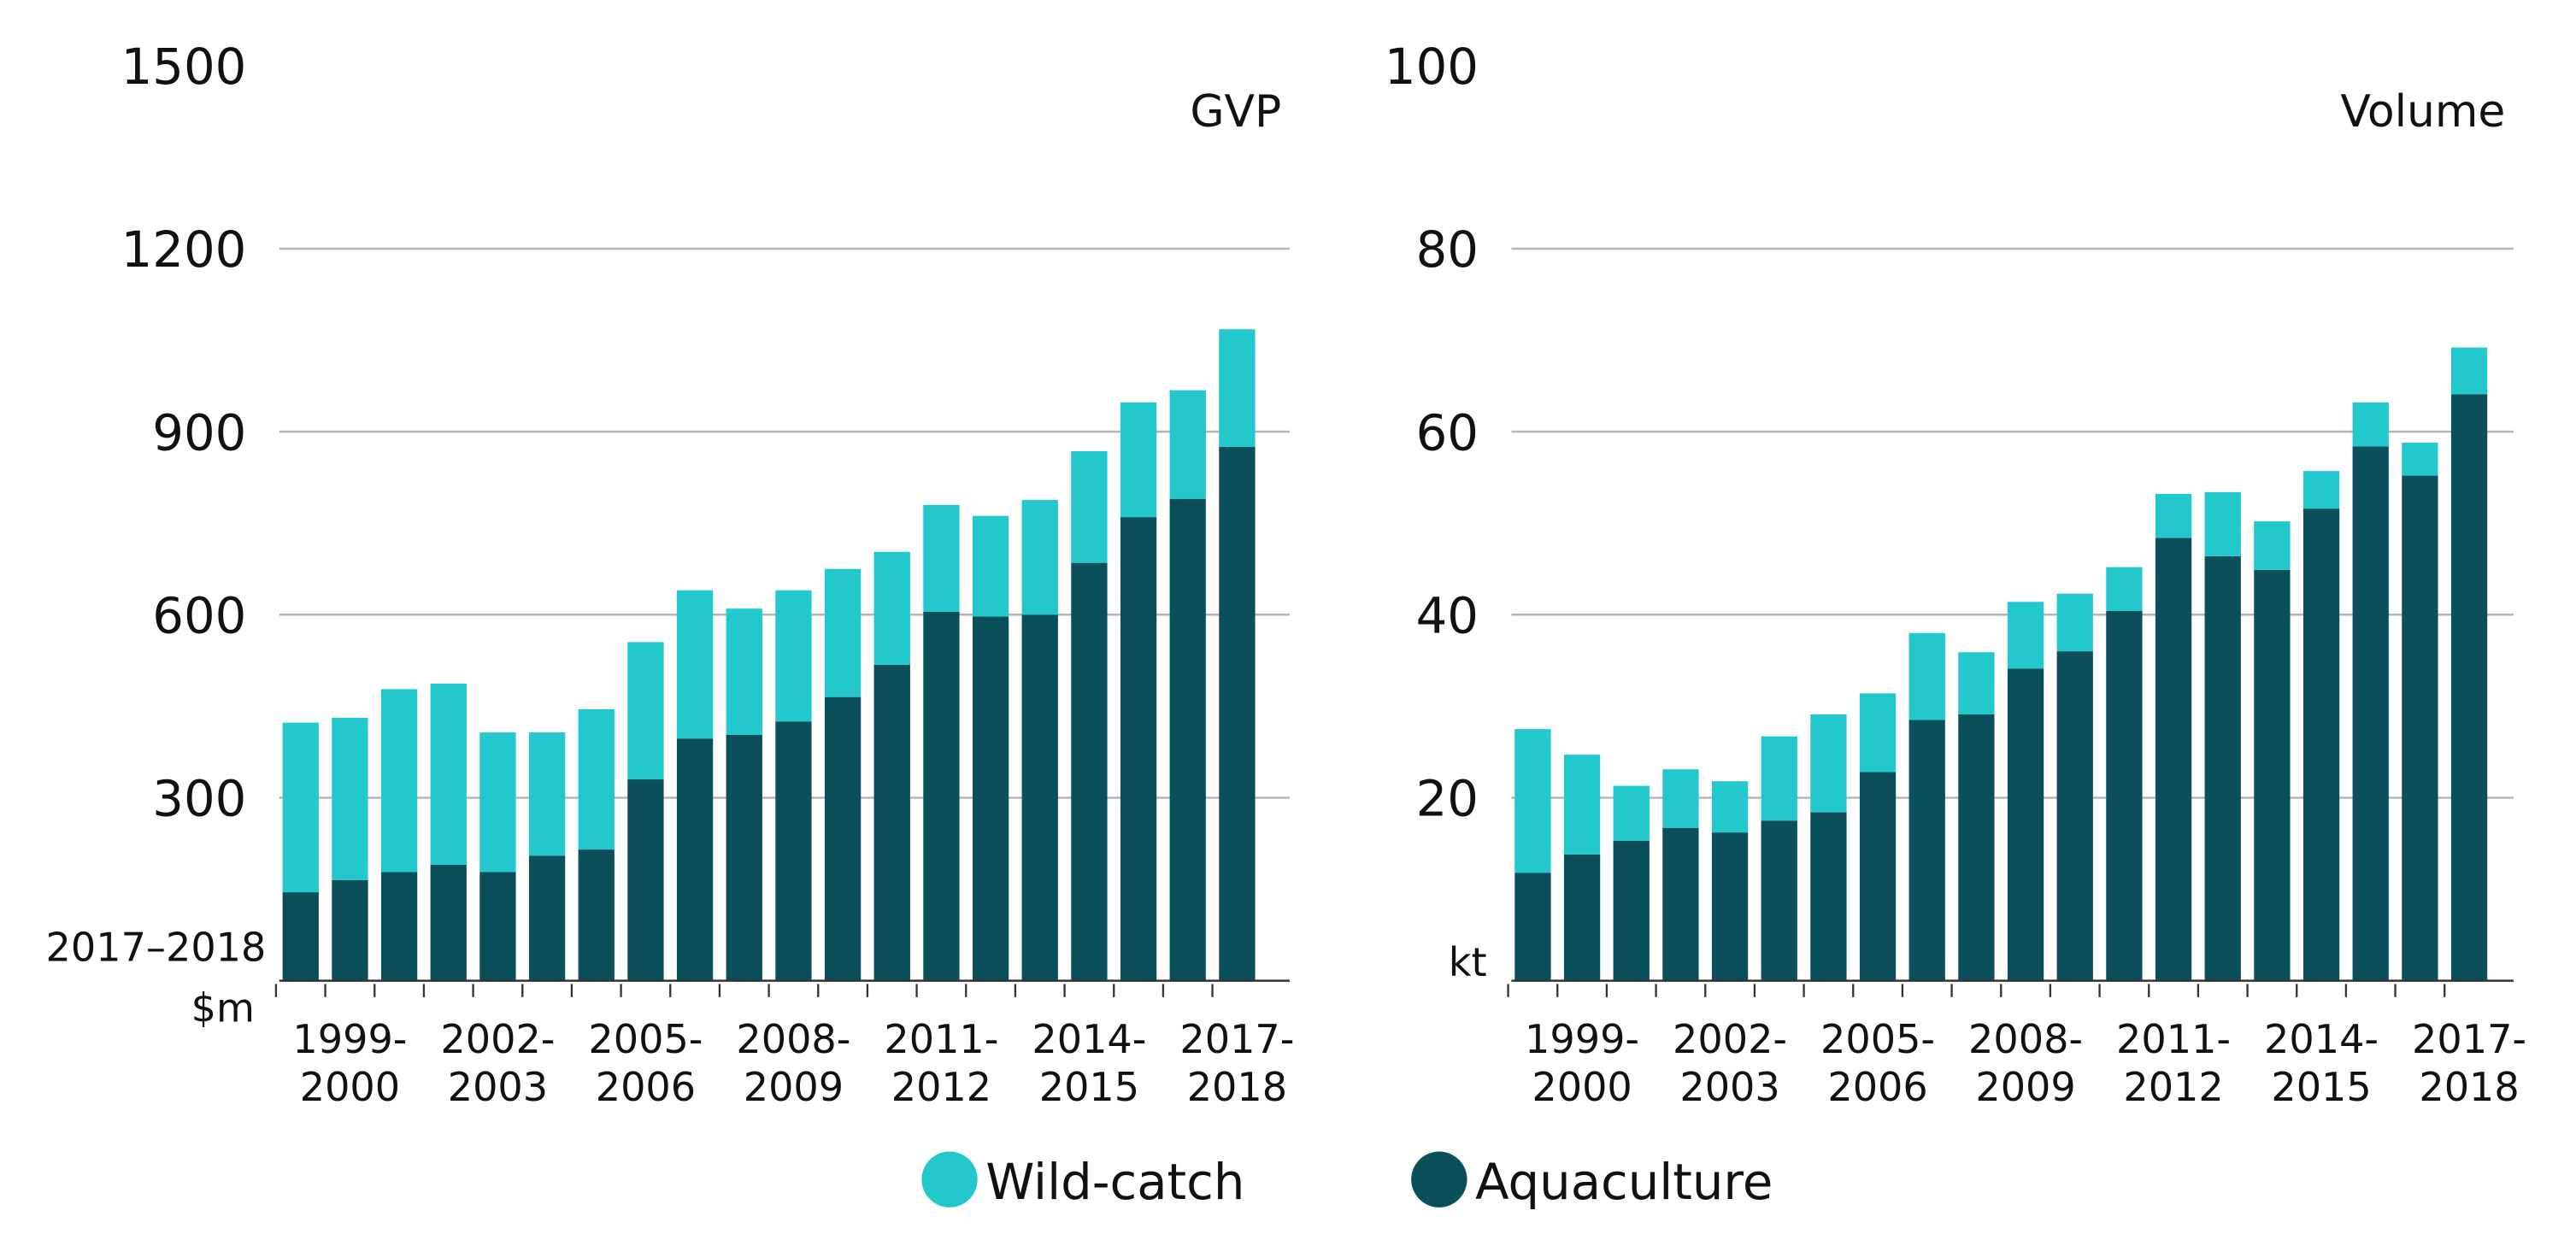  Describe the element at coordinates (184, 67) in the screenshot. I see `y-tick-label: 1500` at that location.